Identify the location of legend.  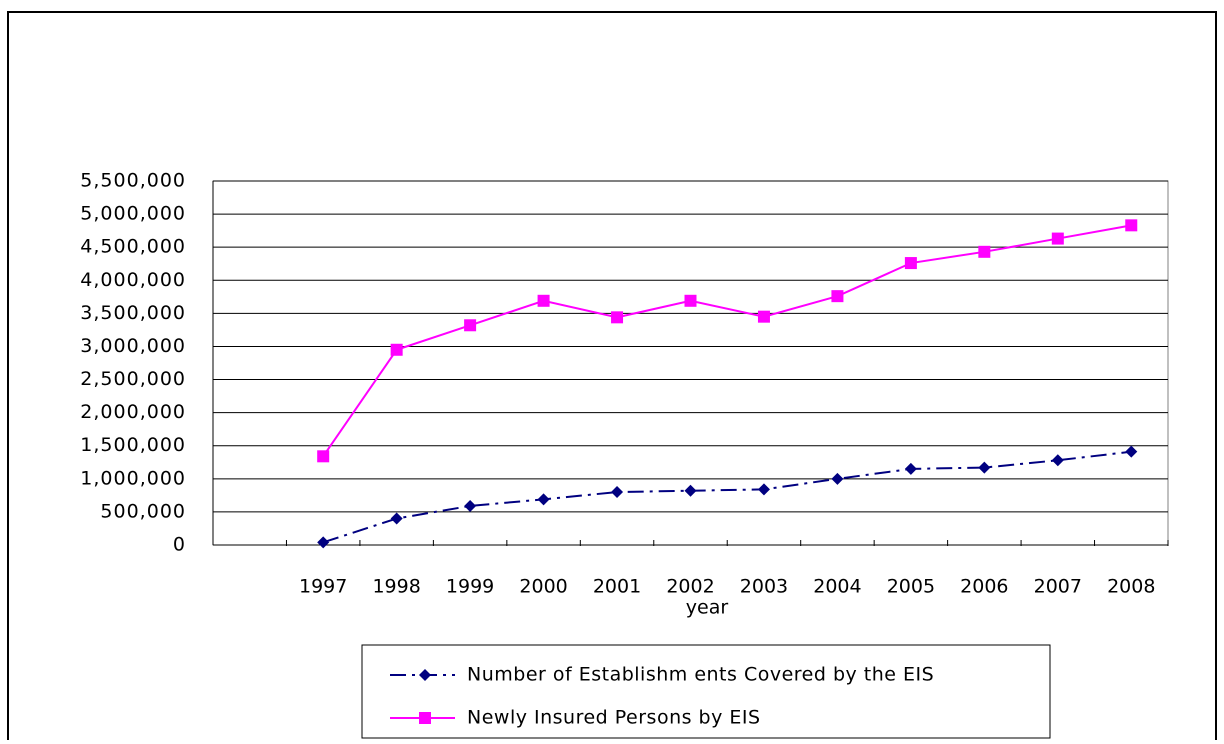
(706, 691).